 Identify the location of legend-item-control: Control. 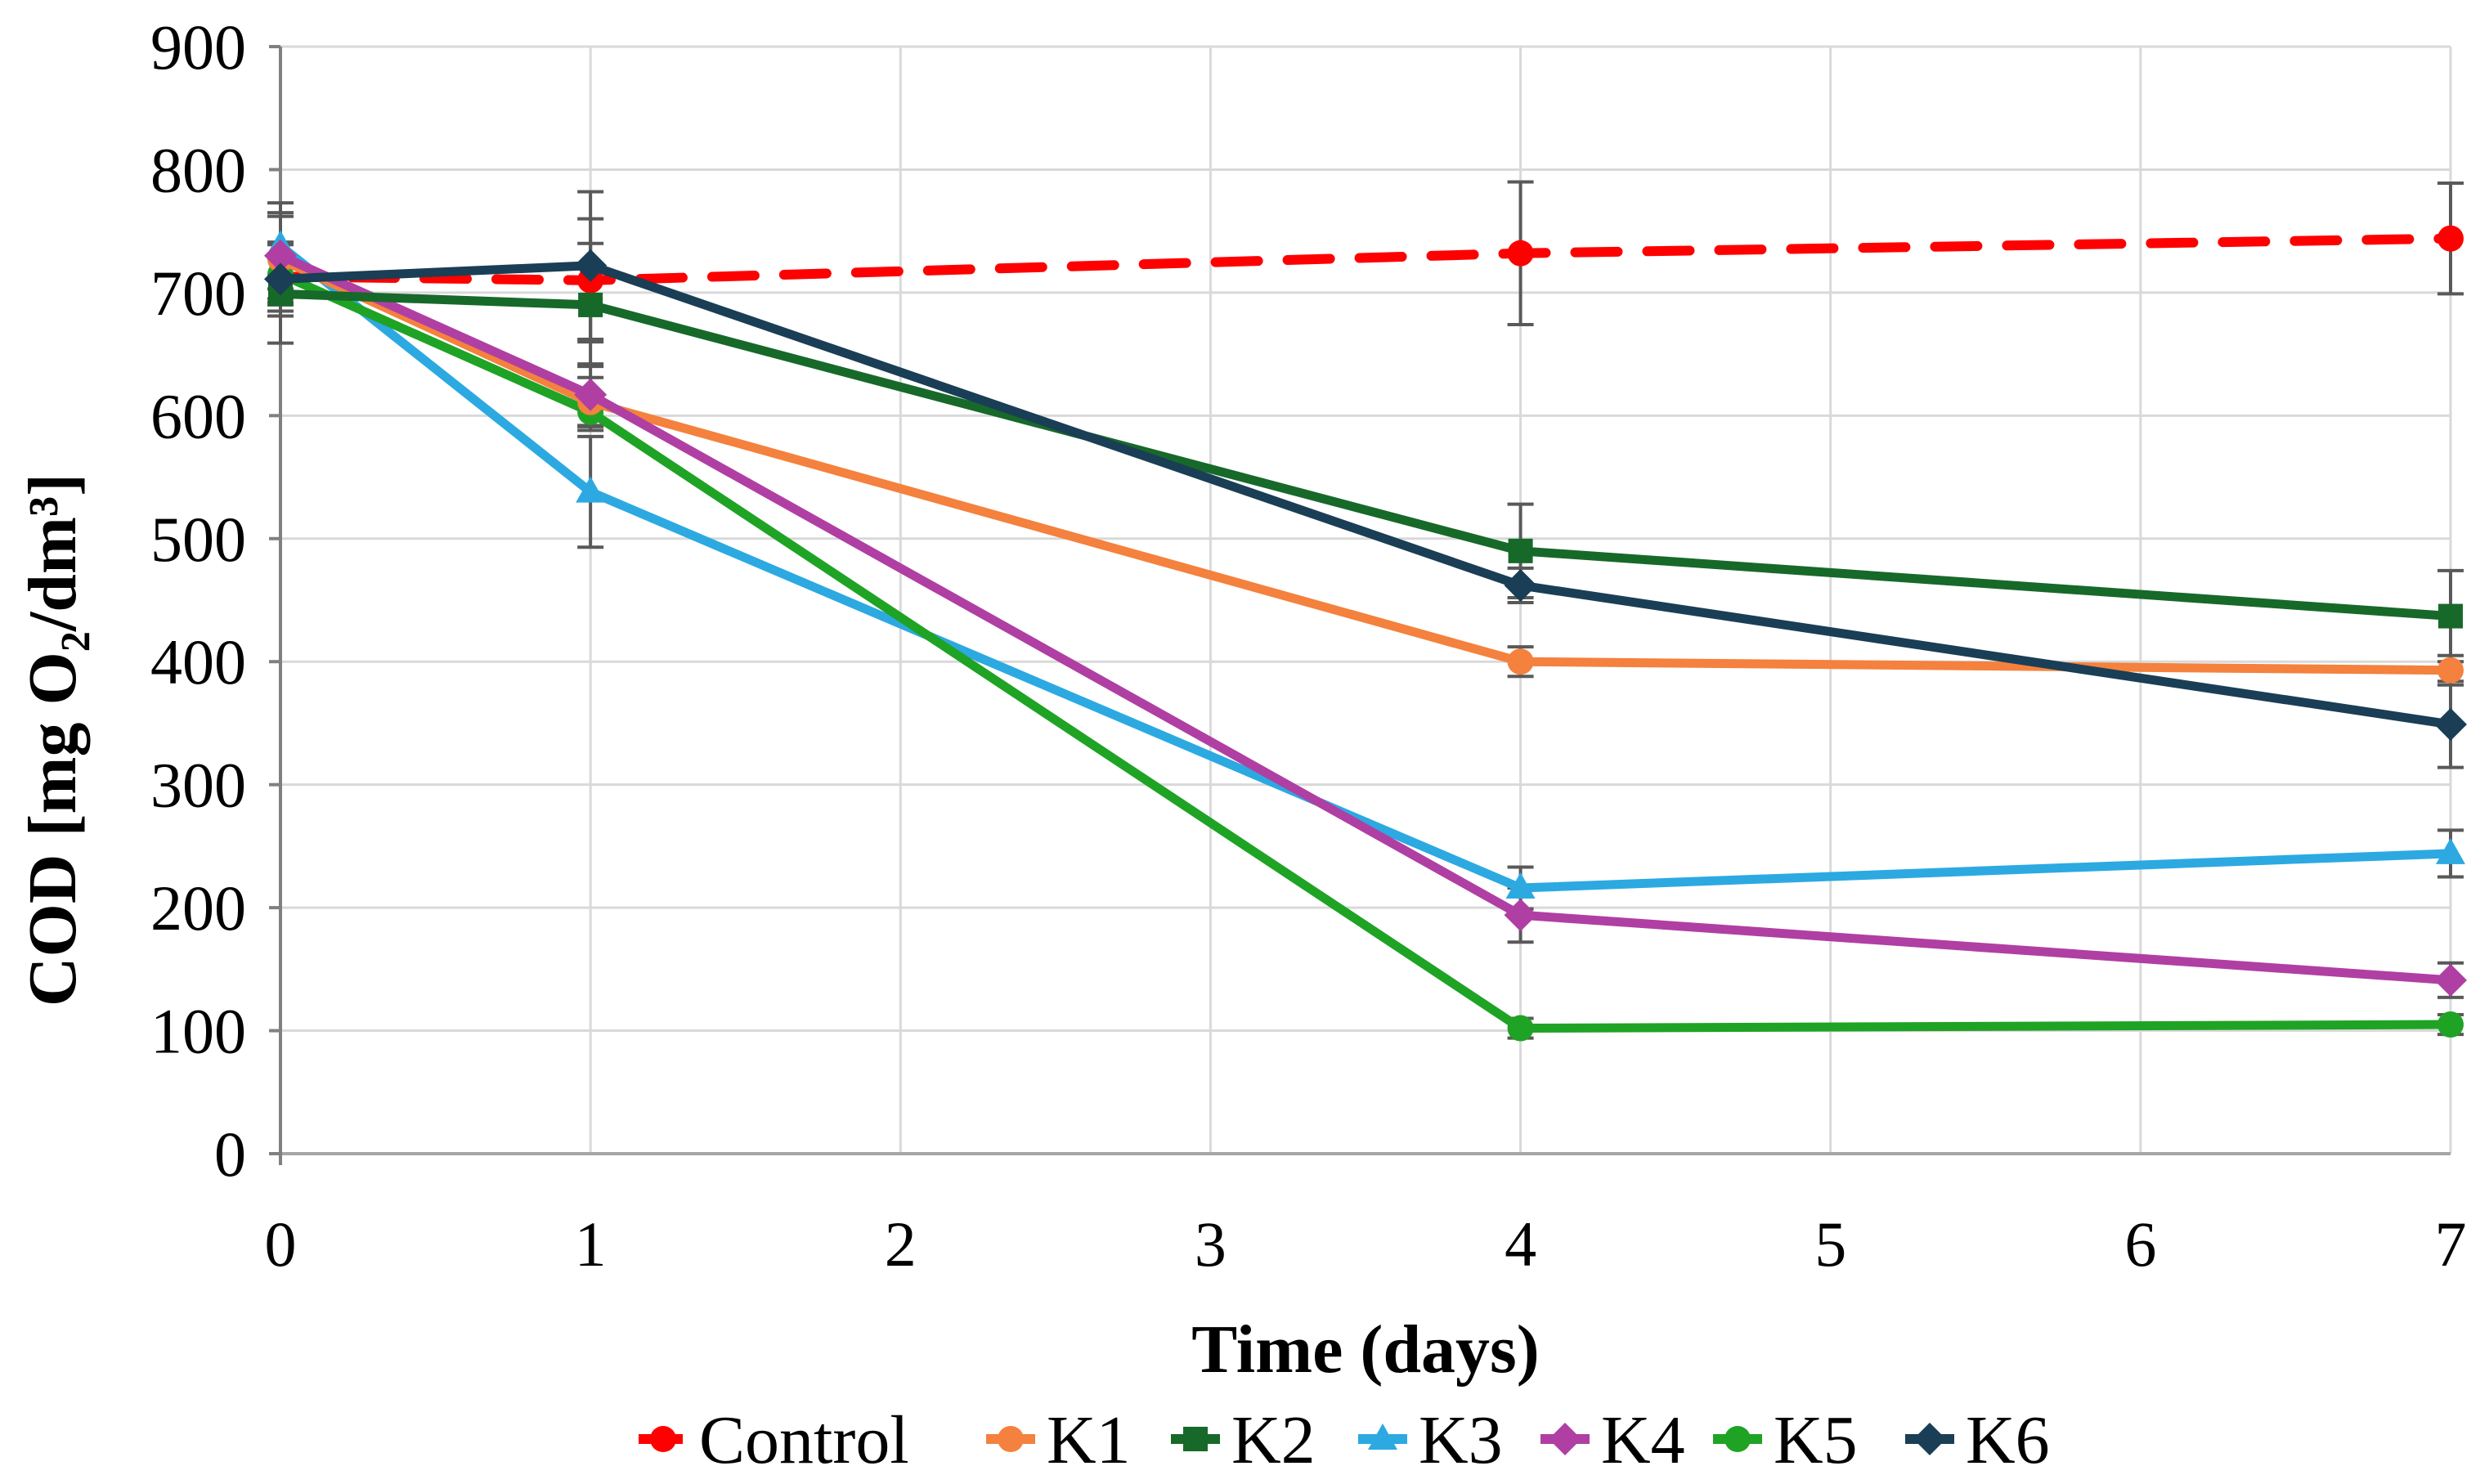
(774, 1440).